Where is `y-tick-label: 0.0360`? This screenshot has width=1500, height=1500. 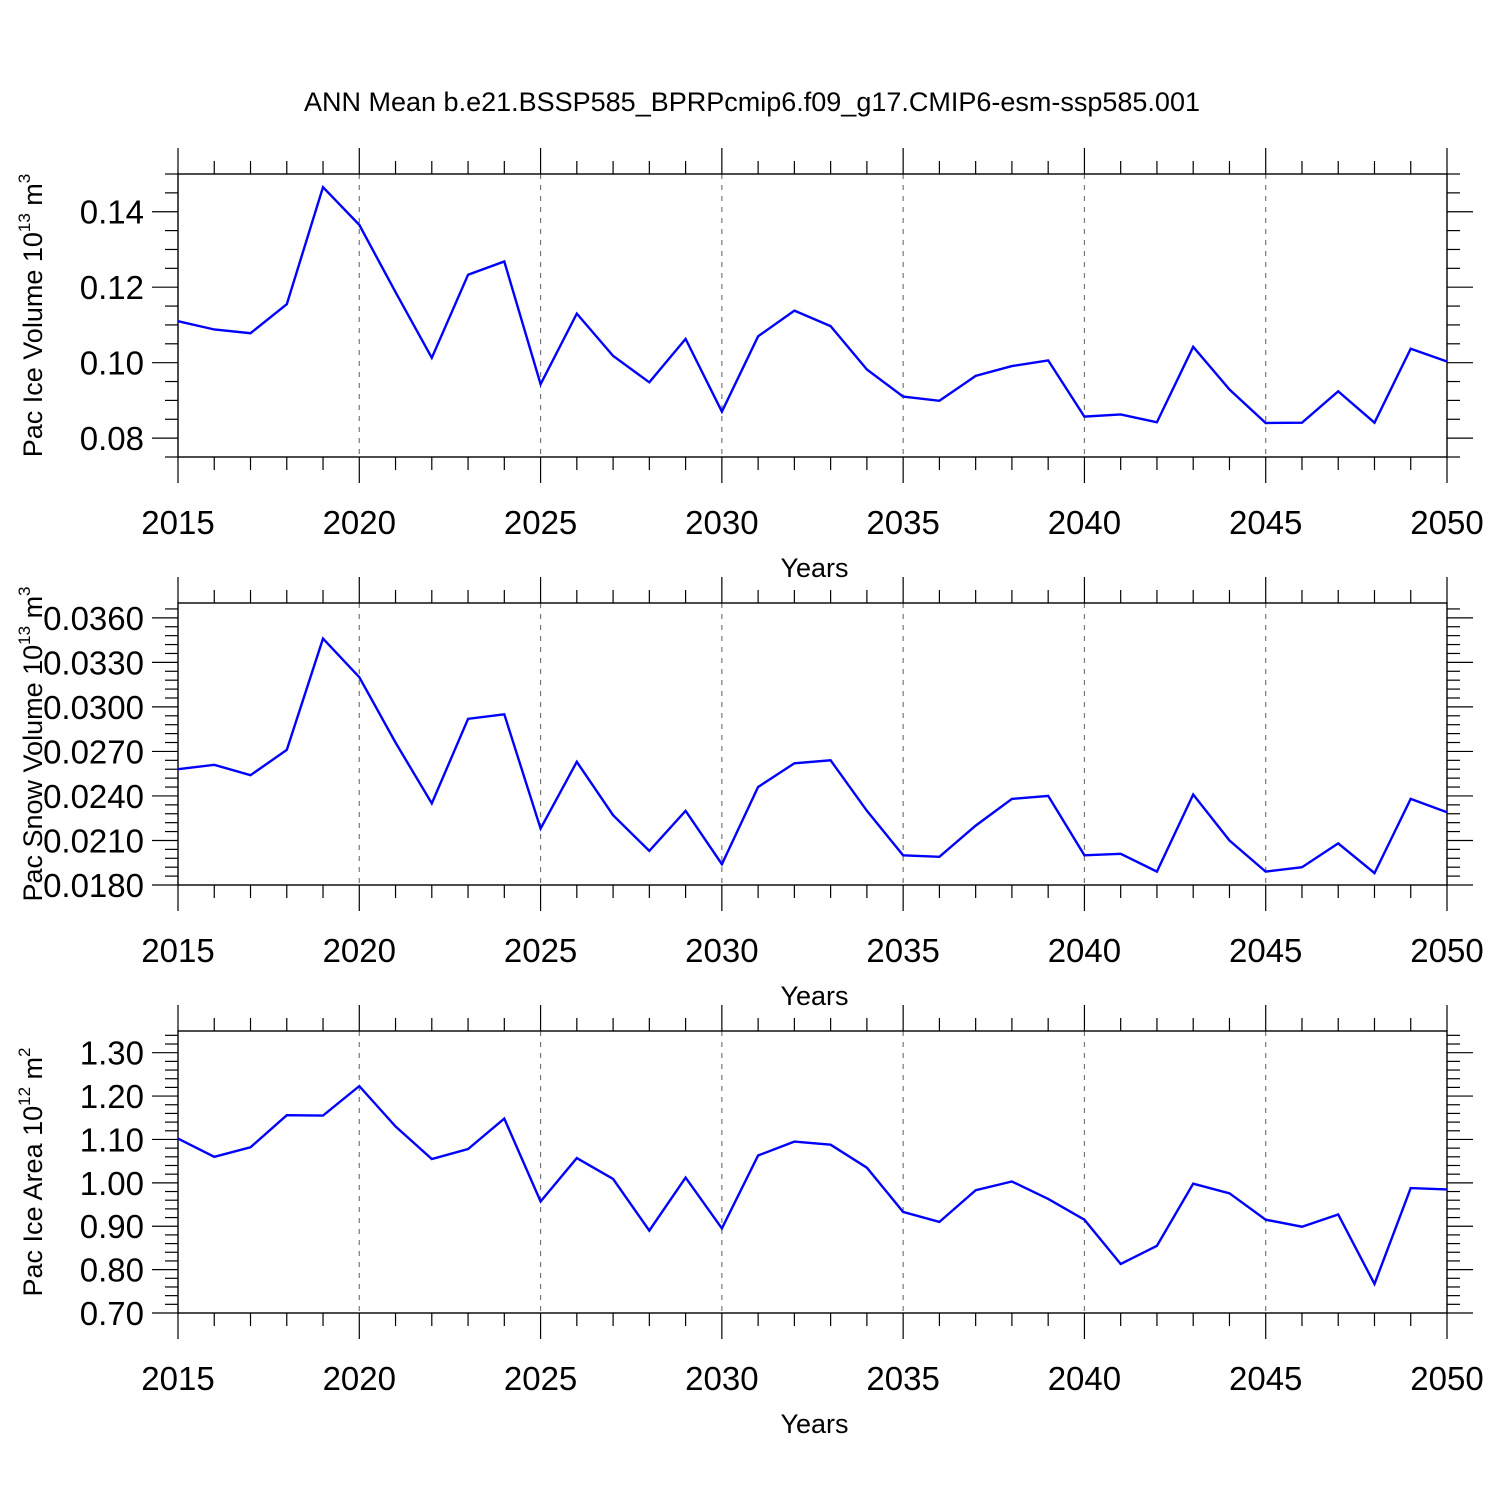
y-tick-label: 0.0360 is located at coordinates (93, 618).